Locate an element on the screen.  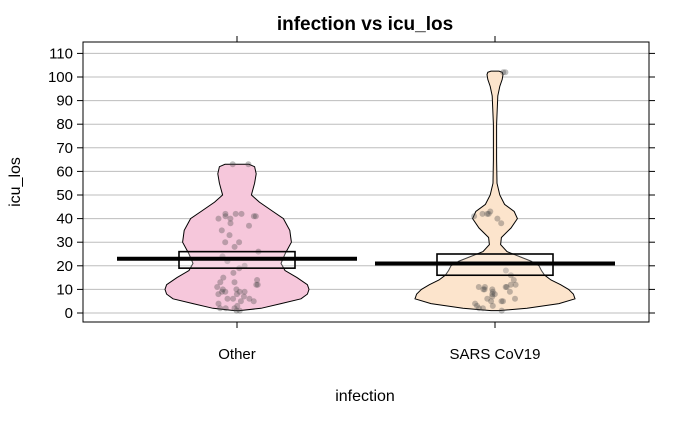
y-tick-label: 20 is located at coordinates (64, 266).